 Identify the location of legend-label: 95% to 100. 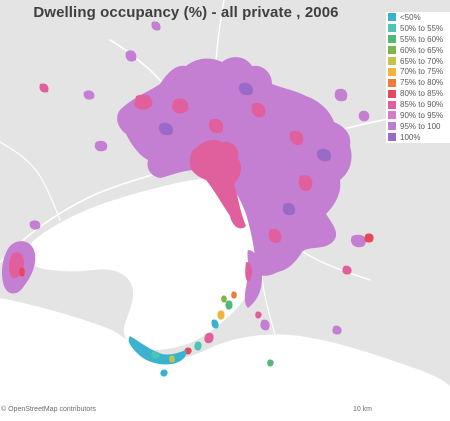
(420, 126).